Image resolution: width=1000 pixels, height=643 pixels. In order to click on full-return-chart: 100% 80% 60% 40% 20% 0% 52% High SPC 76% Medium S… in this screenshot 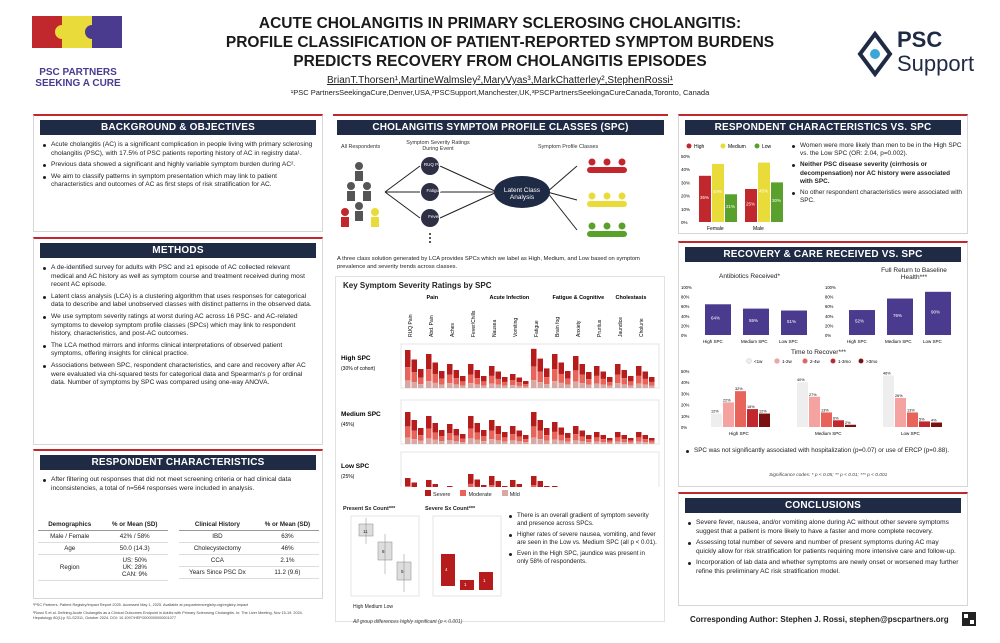, I will do `click(888, 314)`.